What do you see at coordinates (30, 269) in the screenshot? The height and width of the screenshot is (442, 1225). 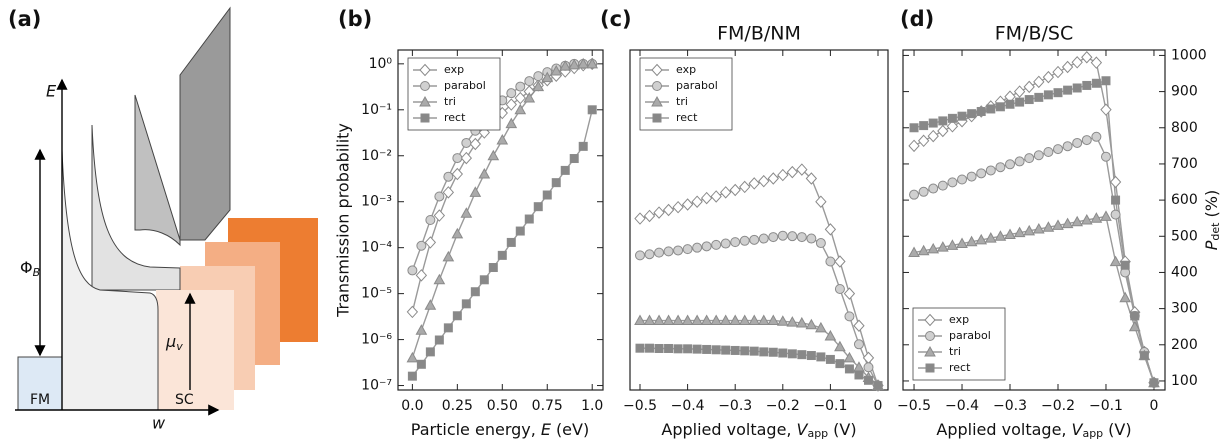 I see `barrier-label: ΦB` at bounding box center [30, 269].